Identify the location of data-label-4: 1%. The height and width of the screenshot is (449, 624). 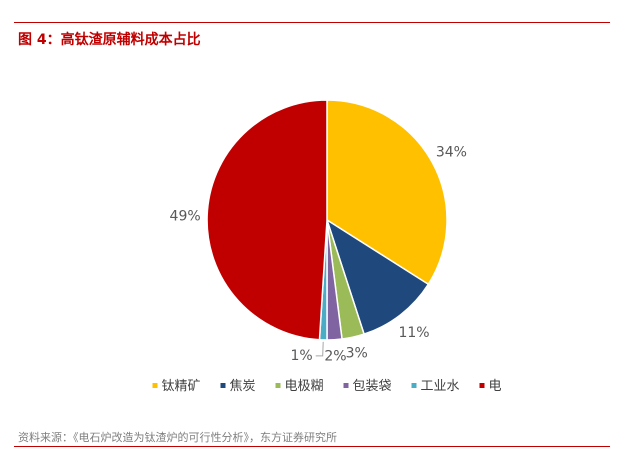
(301, 356).